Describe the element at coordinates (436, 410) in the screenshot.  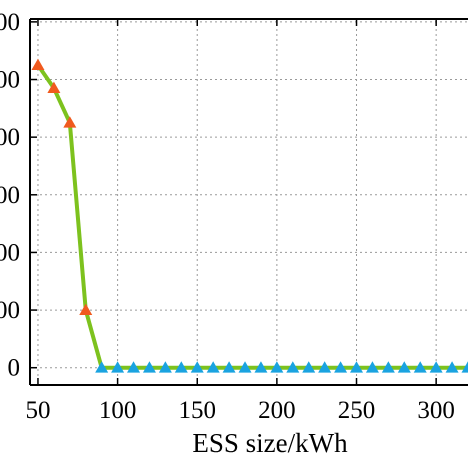
I see `x-tick-label: 300` at that location.